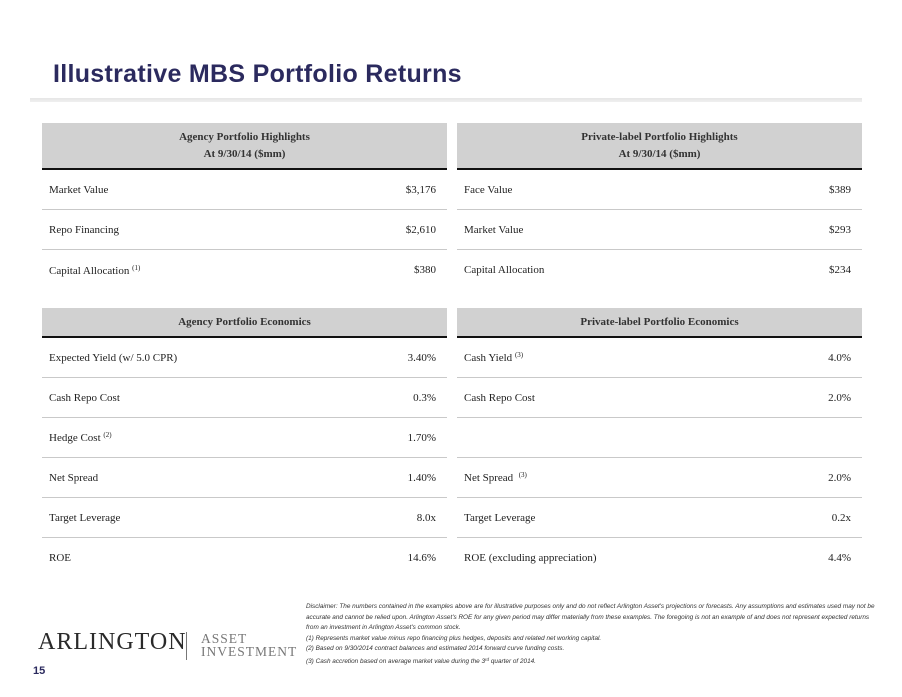 This screenshot has height=697, width=902. Describe the element at coordinates (421, 357) in the screenshot. I see `row-value: 3.40%` at that location.